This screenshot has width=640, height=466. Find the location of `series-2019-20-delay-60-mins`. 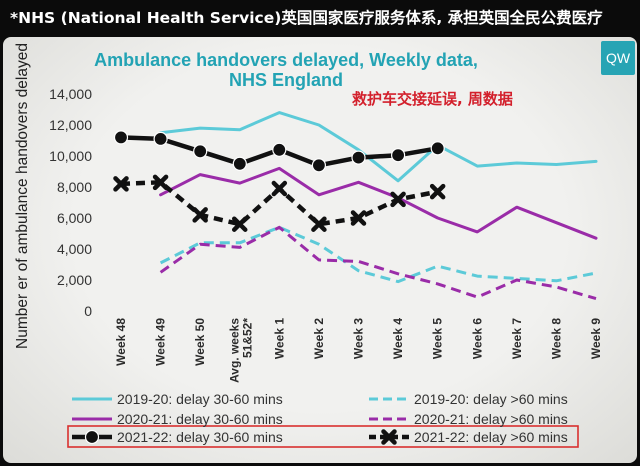

series-2019-20-delay-60-mins is located at coordinates (378, 254).